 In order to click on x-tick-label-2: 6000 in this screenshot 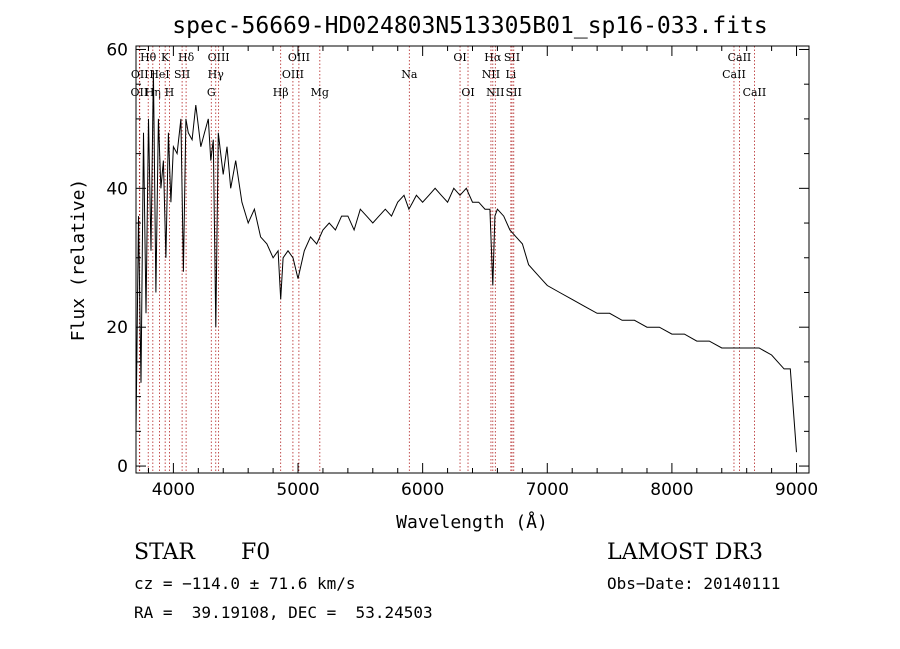, I will do `click(422, 490)`.